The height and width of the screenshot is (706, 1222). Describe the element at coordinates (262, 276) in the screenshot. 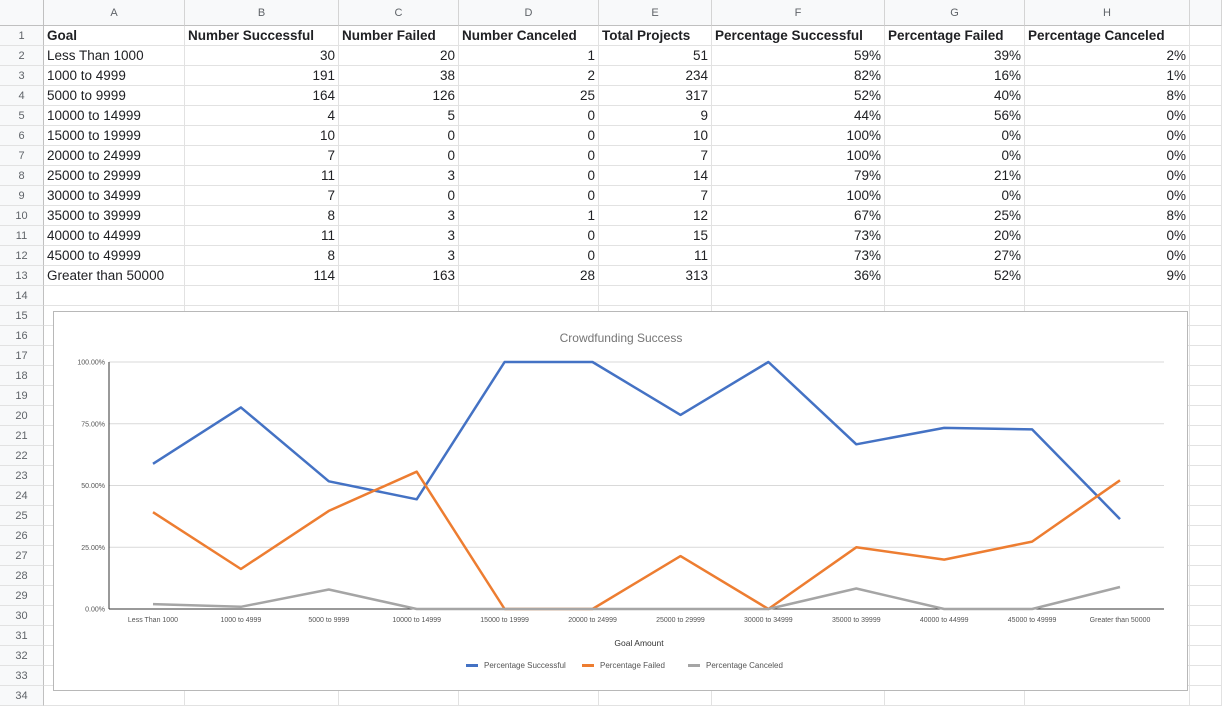

I see `cell: 114` at that location.